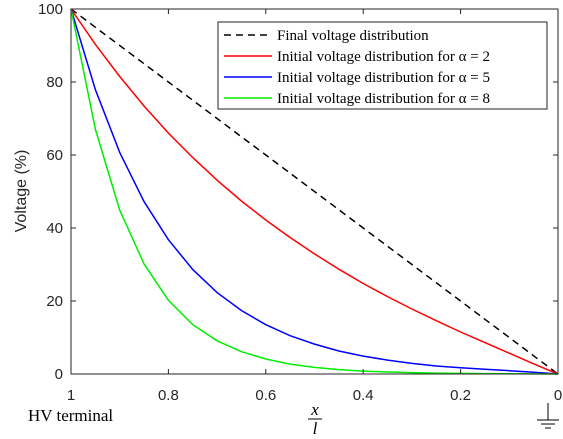 This screenshot has width=563, height=439. Describe the element at coordinates (383, 57) in the screenshot. I see `legend-entry-1: Initial voltage distribution for α = 2` at that location.